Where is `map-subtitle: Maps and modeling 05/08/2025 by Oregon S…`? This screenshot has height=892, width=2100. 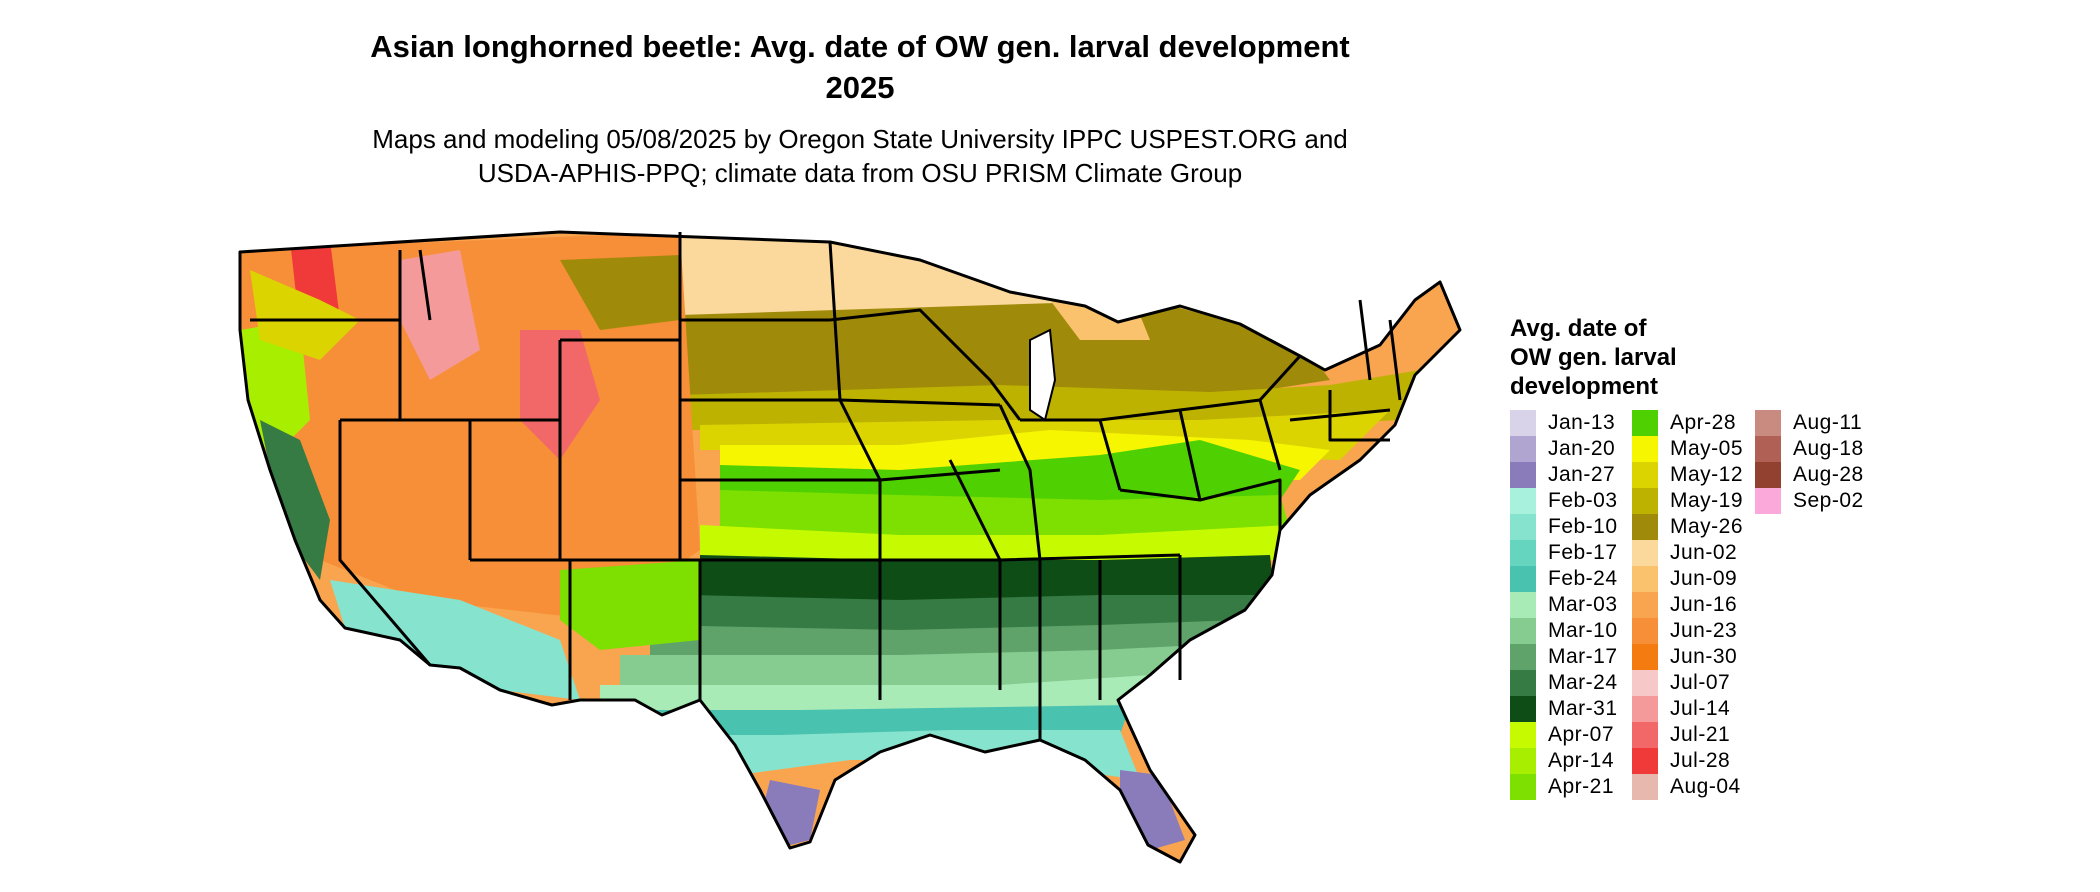
map-subtitle: Maps and modeling 05/08/2025 by Oregon S… is located at coordinates (860, 156).